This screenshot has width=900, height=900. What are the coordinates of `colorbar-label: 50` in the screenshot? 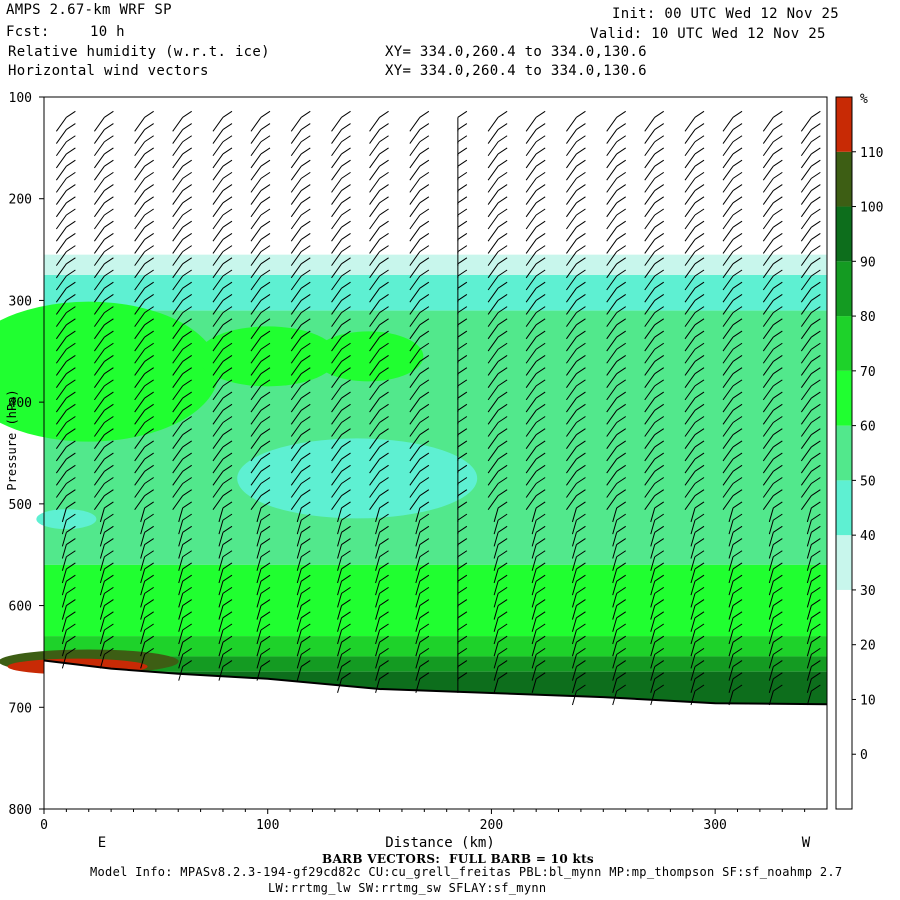 It's located at (868, 481).